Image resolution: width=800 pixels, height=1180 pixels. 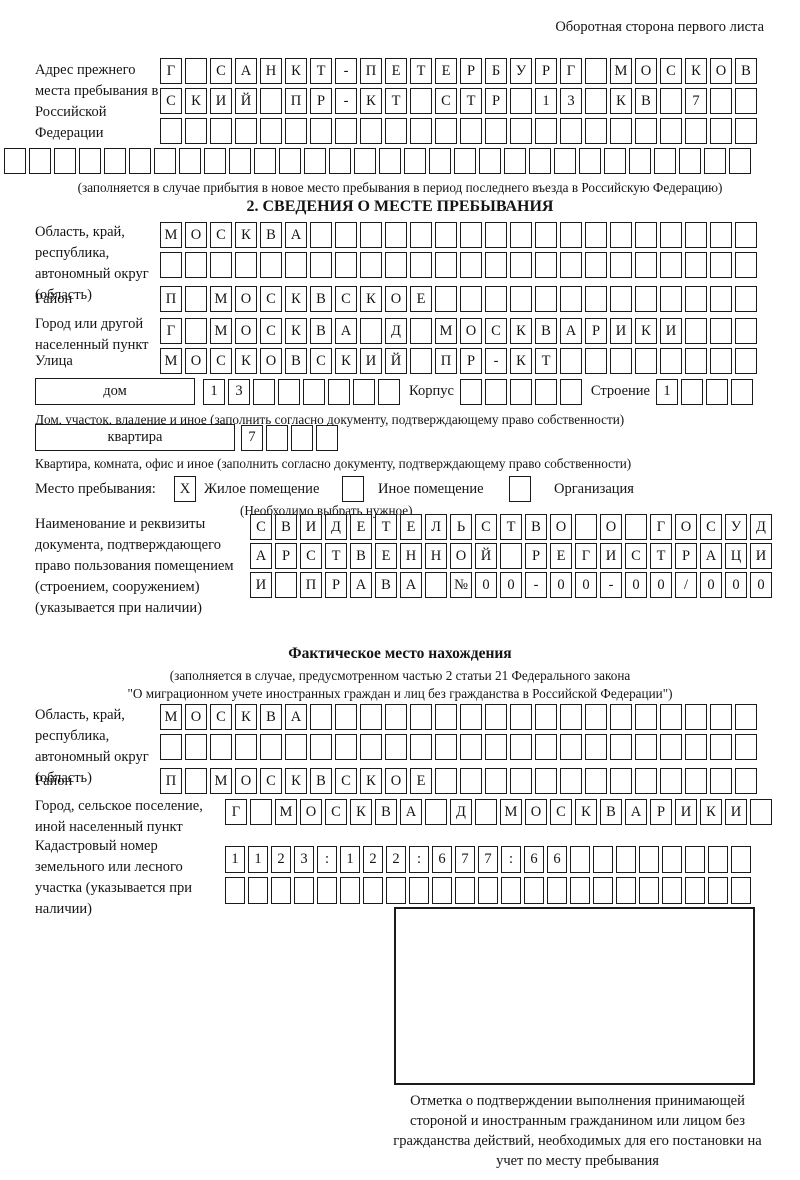 What do you see at coordinates (411, 556) in the screenshot?
I see `char-box: Н` at bounding box center [411, 556].